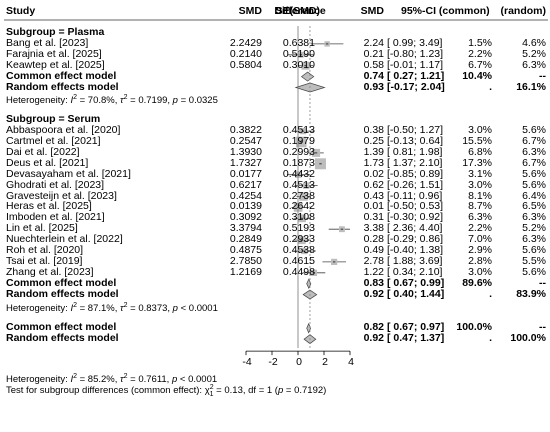 This screenshot has height=432, width=550. I want to click on study-smd: 3.3794, so click(245, 228).